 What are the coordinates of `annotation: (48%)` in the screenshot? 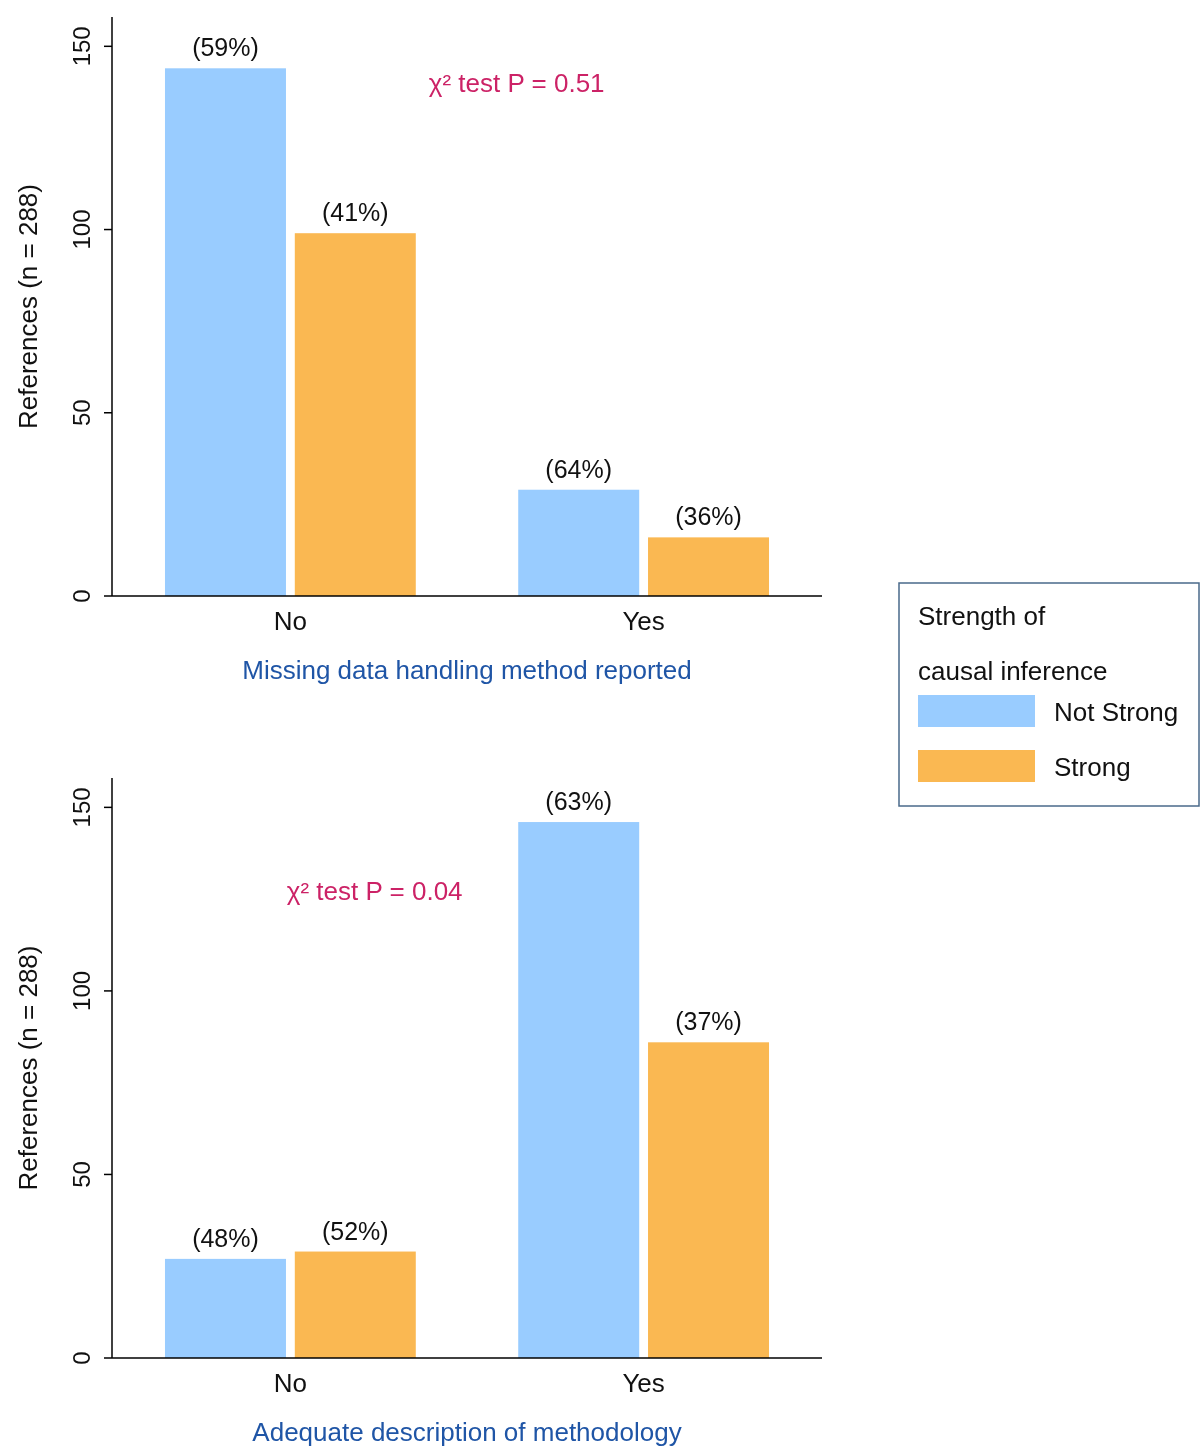 It's located at (225, 1237).